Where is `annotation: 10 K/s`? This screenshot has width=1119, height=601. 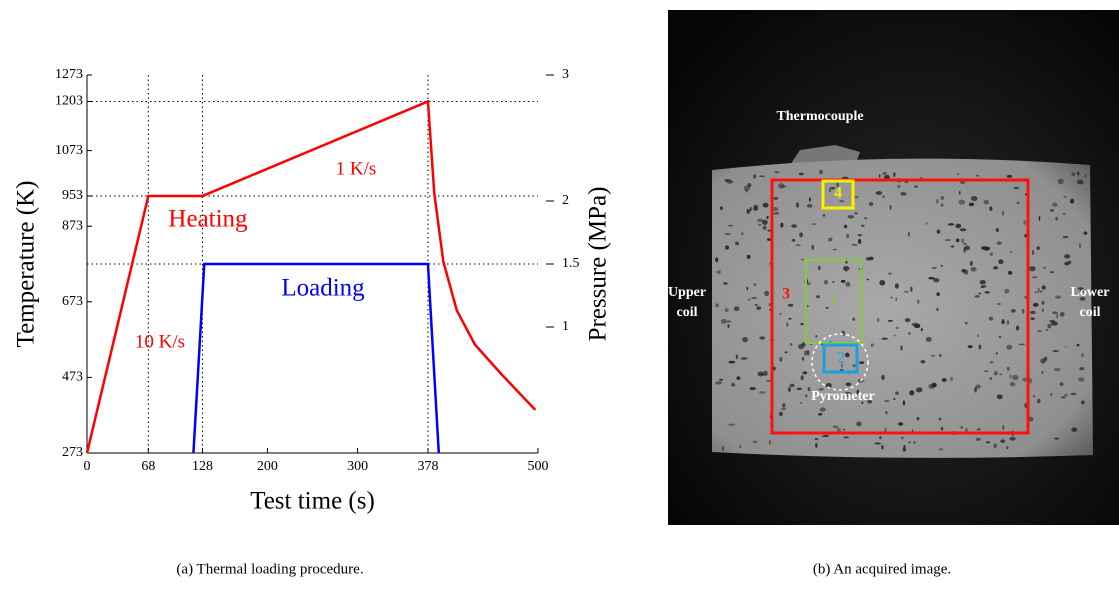
annotation: 10 K/s is located at coordinates (160, 341).